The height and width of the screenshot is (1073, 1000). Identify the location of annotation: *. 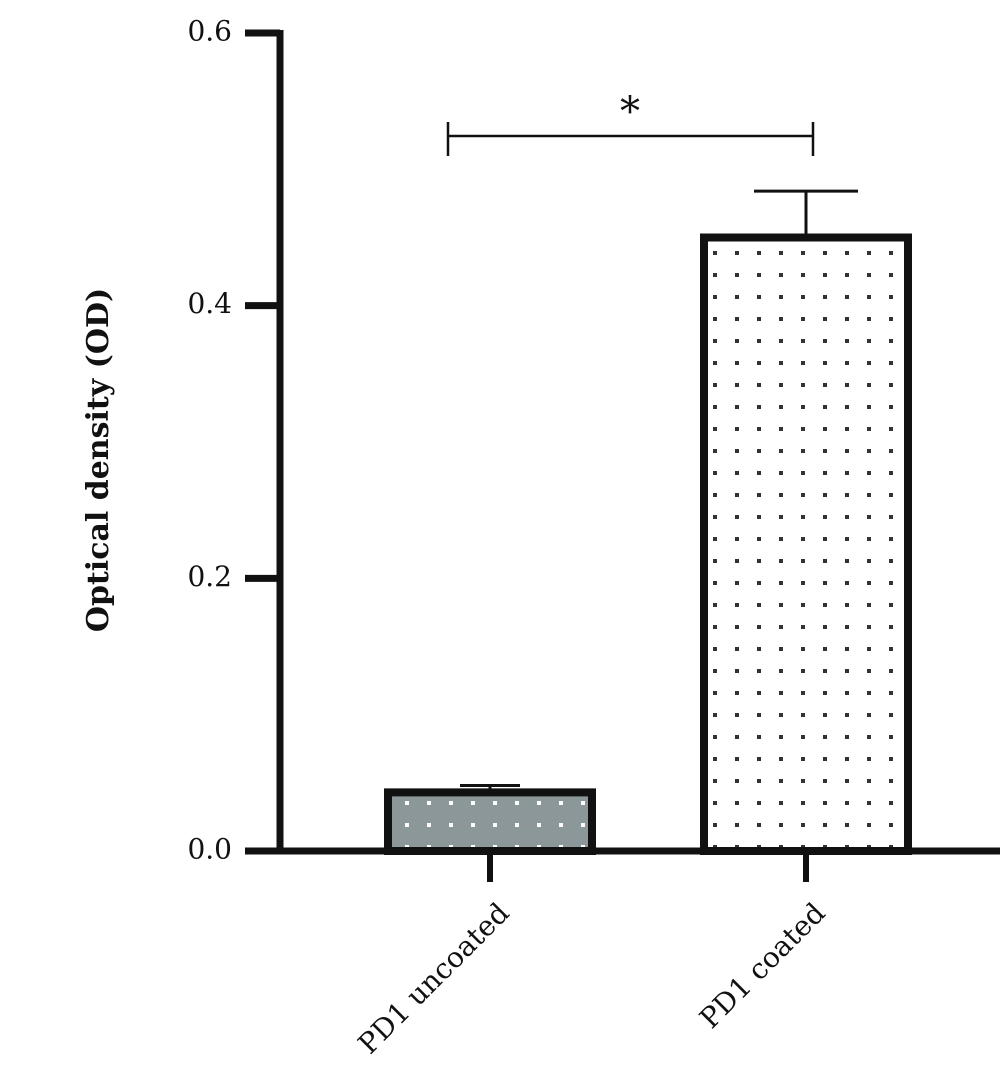
(630, 112).